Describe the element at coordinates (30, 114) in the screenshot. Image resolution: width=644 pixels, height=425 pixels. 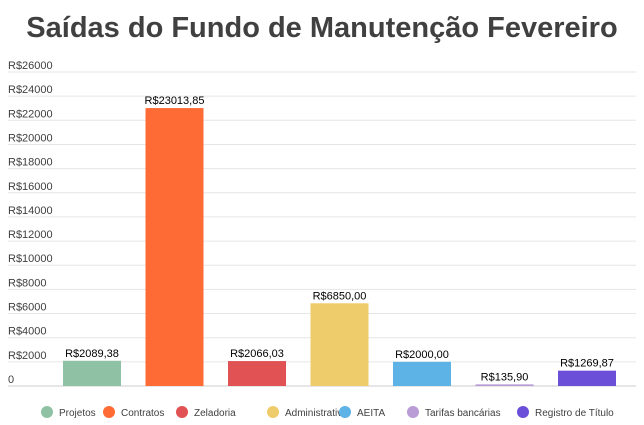
I see `y-tick-label: R$22000` at that location.